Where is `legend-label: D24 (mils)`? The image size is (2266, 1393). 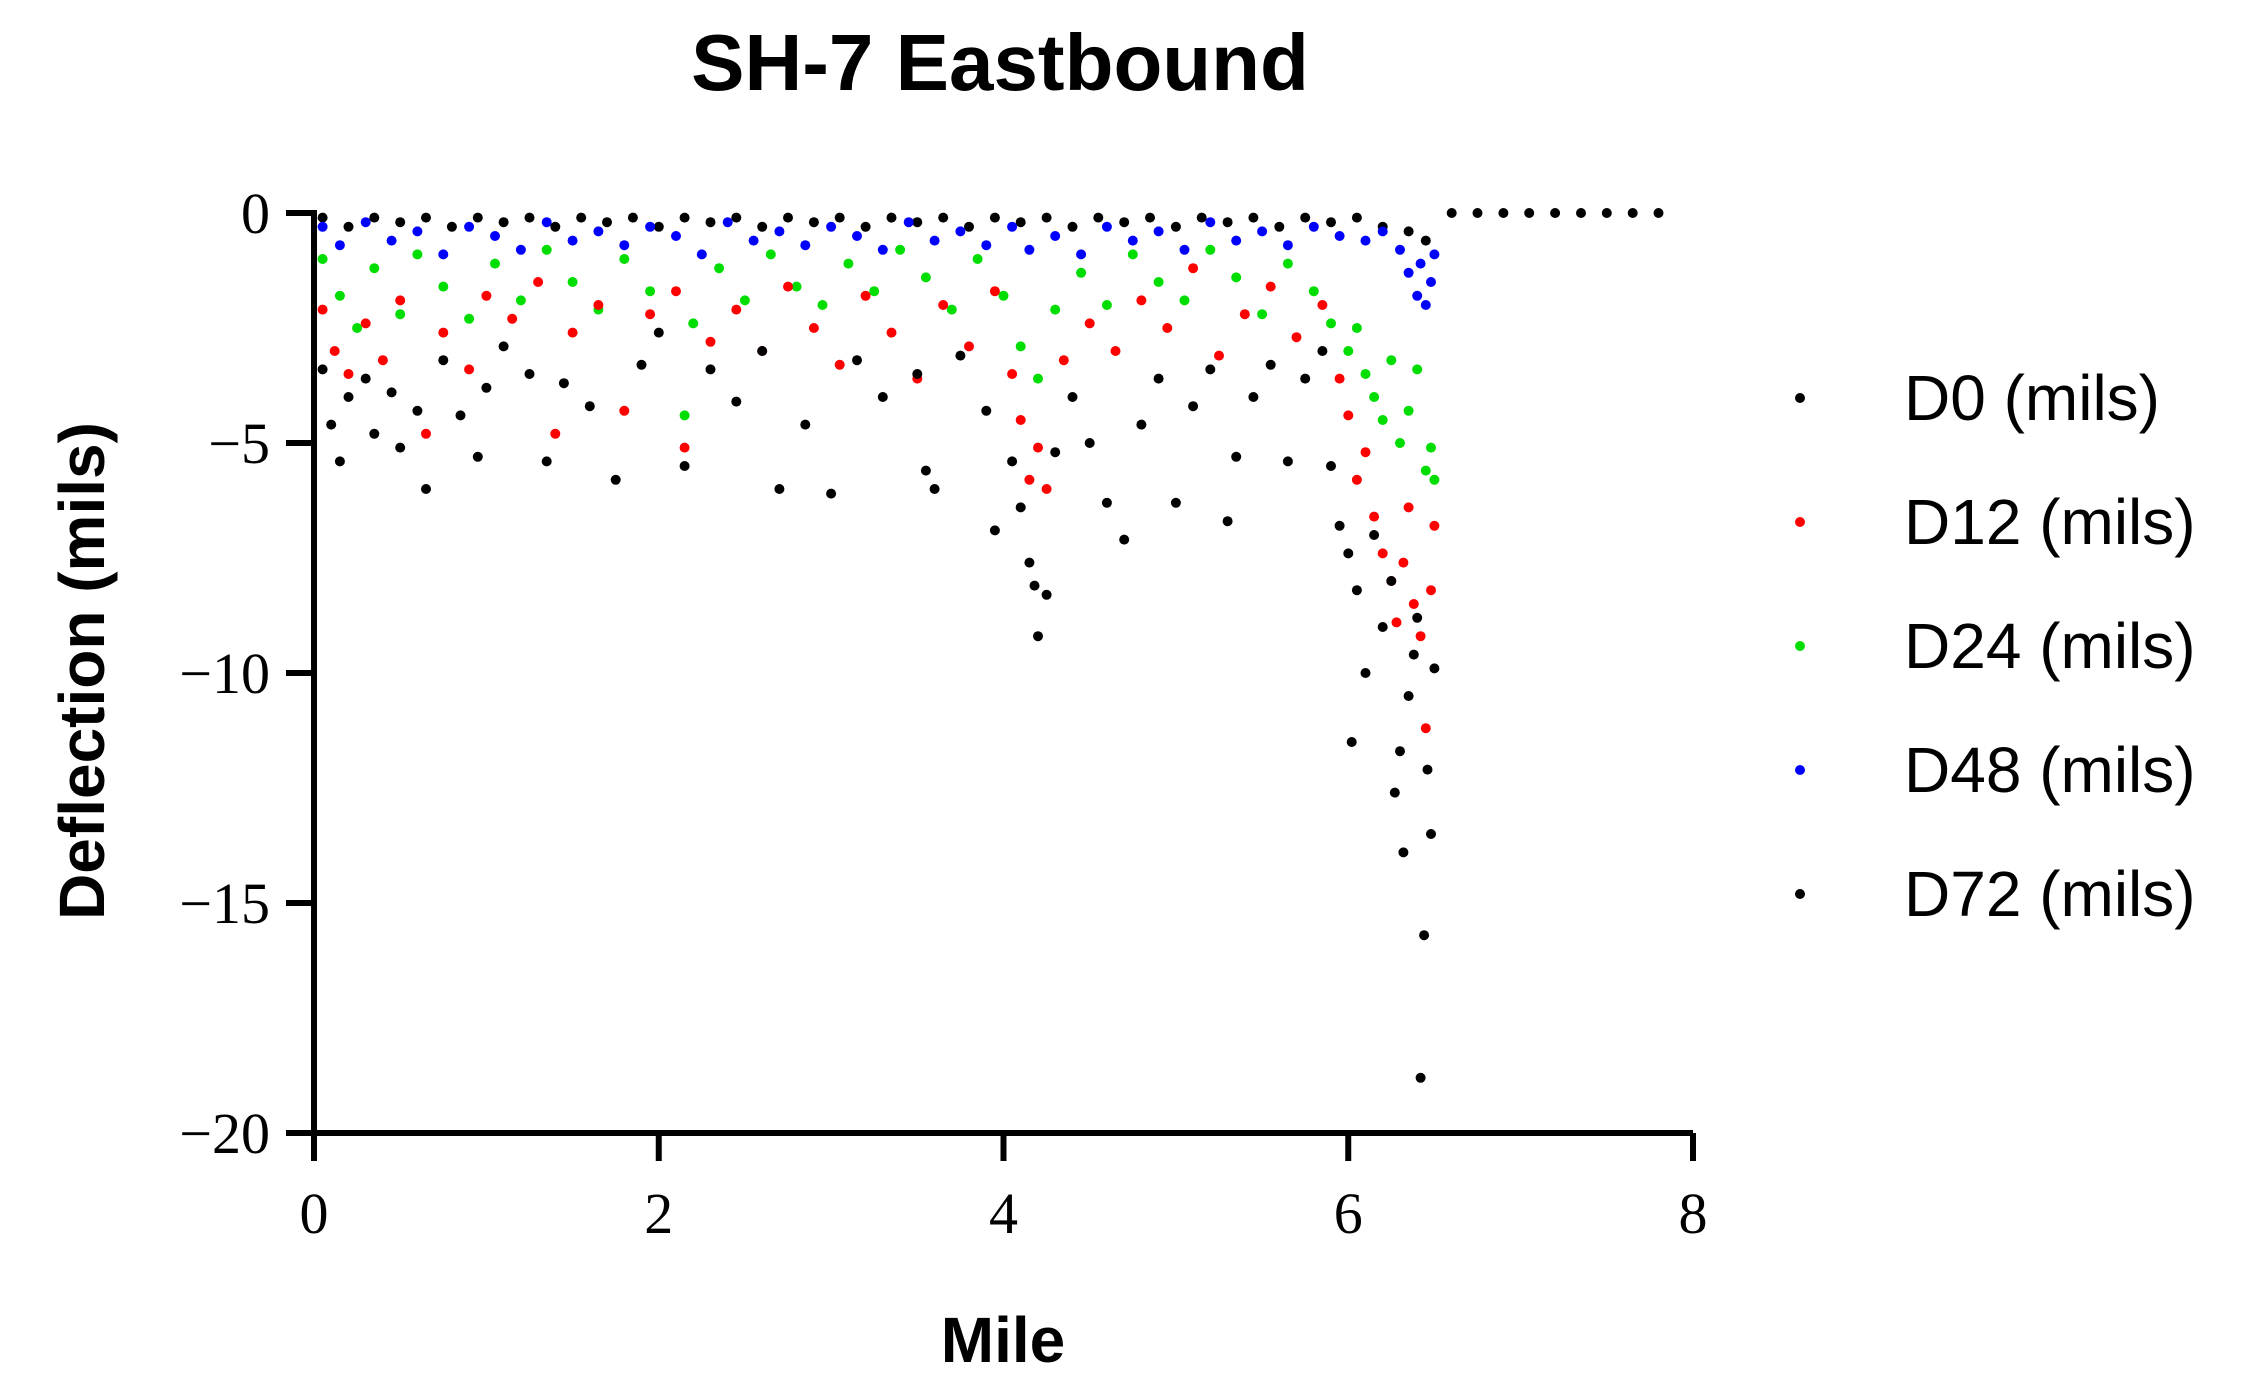 legend-label: D24 (mils) is located at coordinates (2050, 646).